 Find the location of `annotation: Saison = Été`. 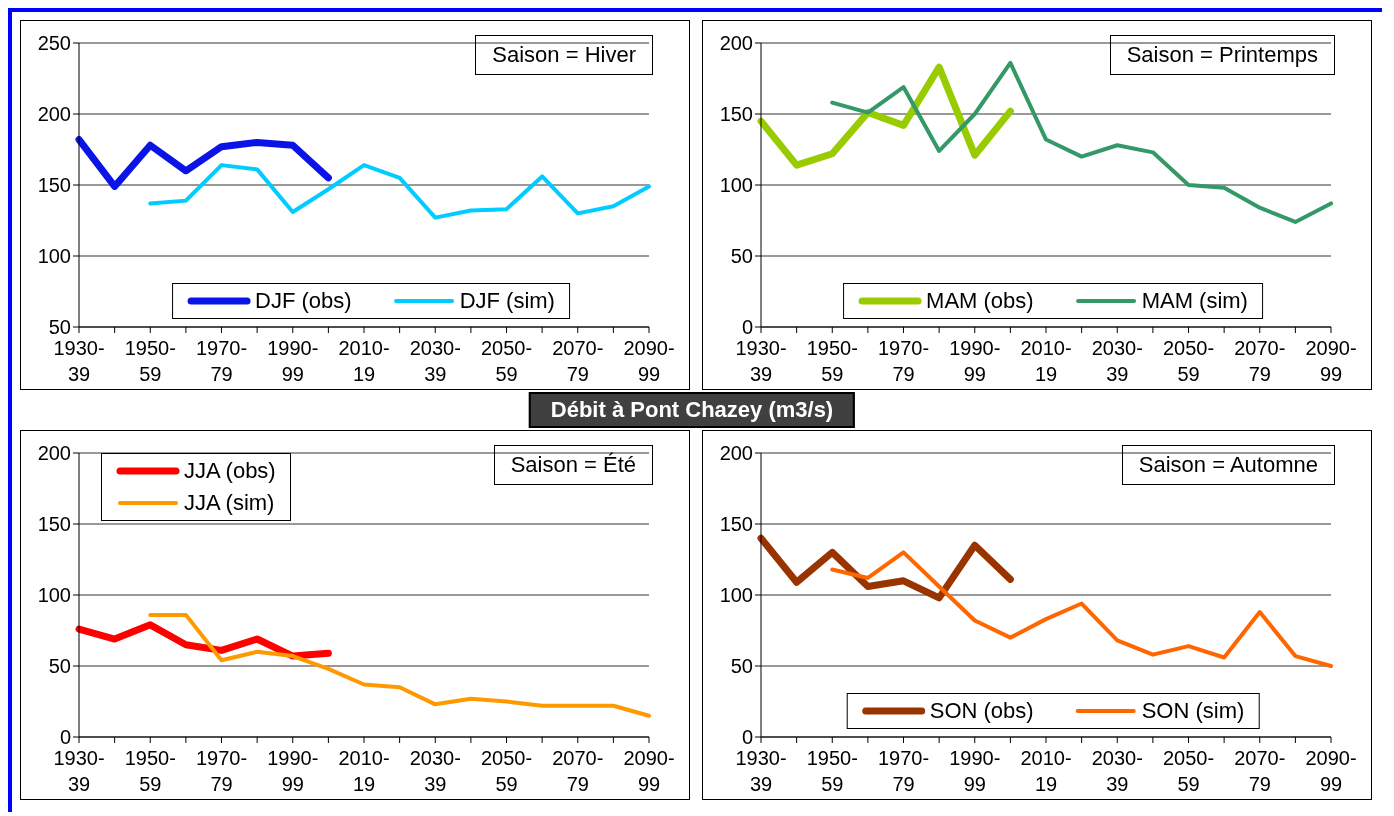

annotation: Saison = Été is located at coordinates (573, 465).